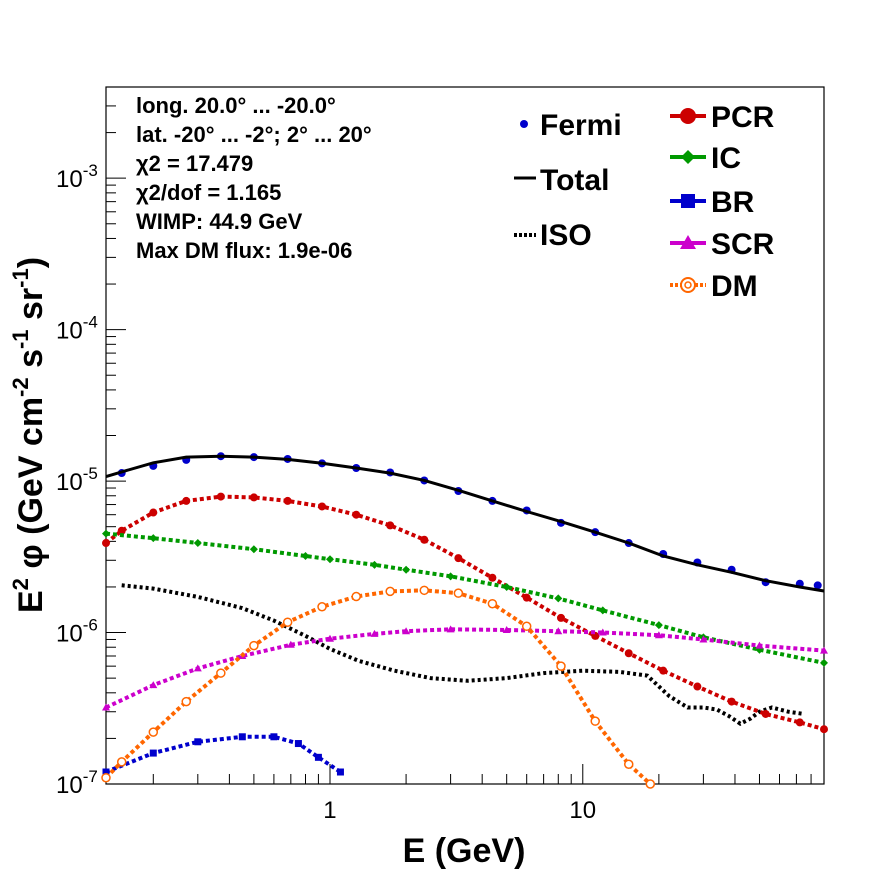 This screenshot has height=872, width=896. What do you see at coordinates (743, 117) in the screenshot?
I see `legend-pcr-label: PCR` at bounding box center [743, 117].